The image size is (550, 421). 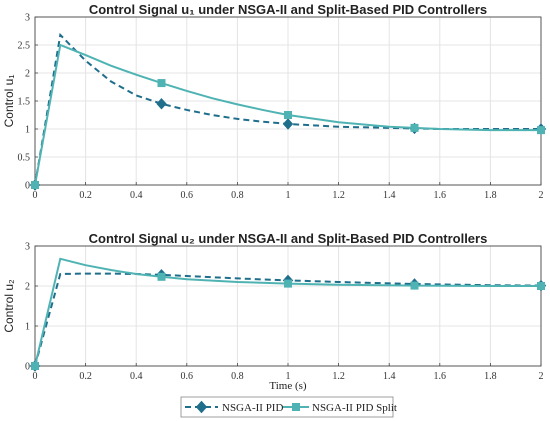 What do you see at coordinates (252, 408) in the screenshot?
I see `legend-label-nsga2-pid: NSGA-II PID` at bounding box center [252, 408].